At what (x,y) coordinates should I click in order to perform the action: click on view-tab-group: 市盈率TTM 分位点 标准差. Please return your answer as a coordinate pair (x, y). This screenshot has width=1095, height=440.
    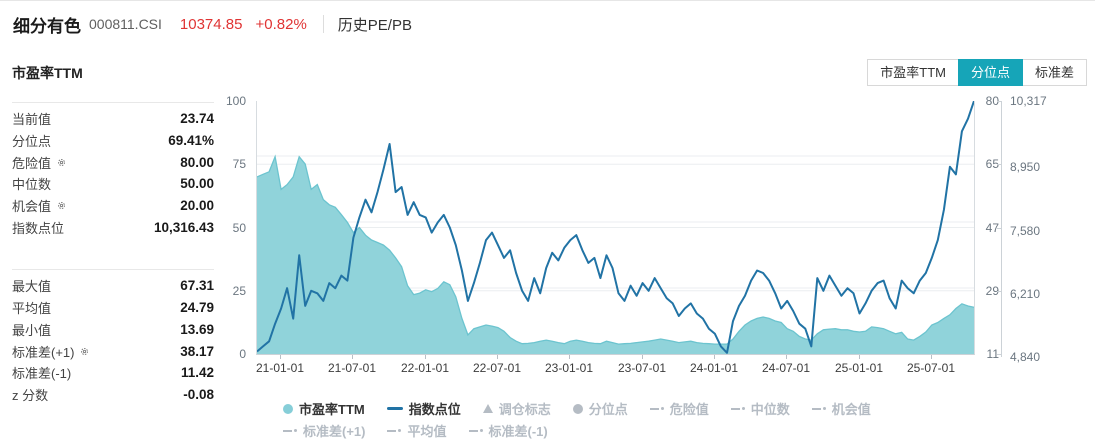
    Looking at the image, I should click on (977, 72).